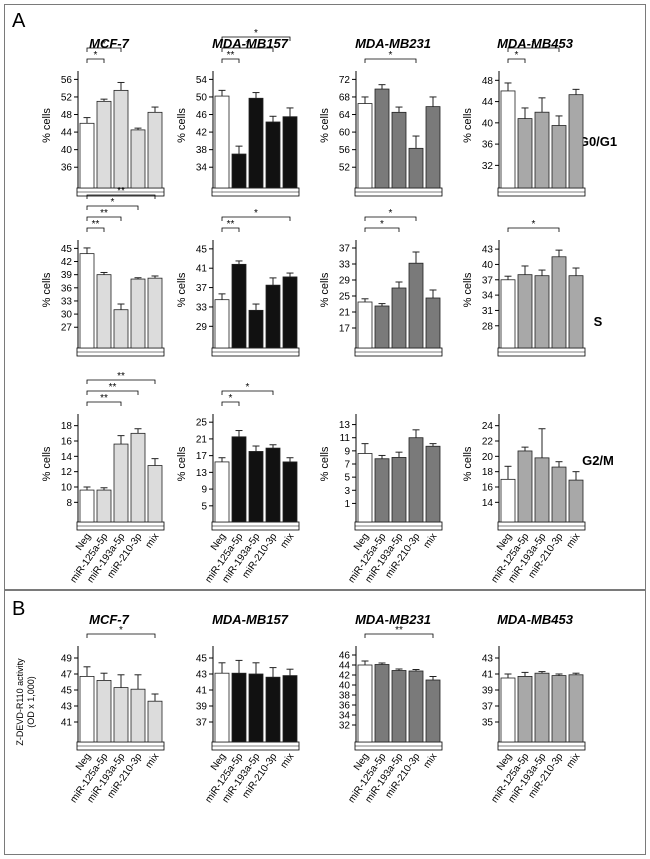 The width and height of the screenshot is (650, 859). Describe the element at coordinates (67, 262) in the screenshot. I see `a-s-mcf7-y-tick-label: 42` at that location.